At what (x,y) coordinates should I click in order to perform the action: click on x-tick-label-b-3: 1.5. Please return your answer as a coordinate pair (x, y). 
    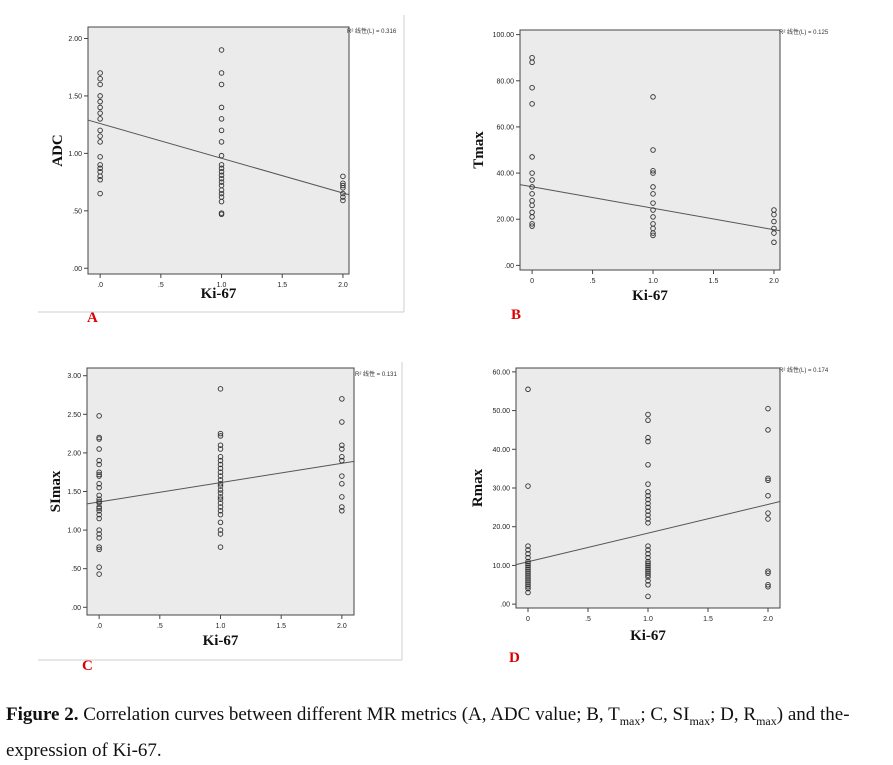
    Looking at the image, I should click on (714, 281).